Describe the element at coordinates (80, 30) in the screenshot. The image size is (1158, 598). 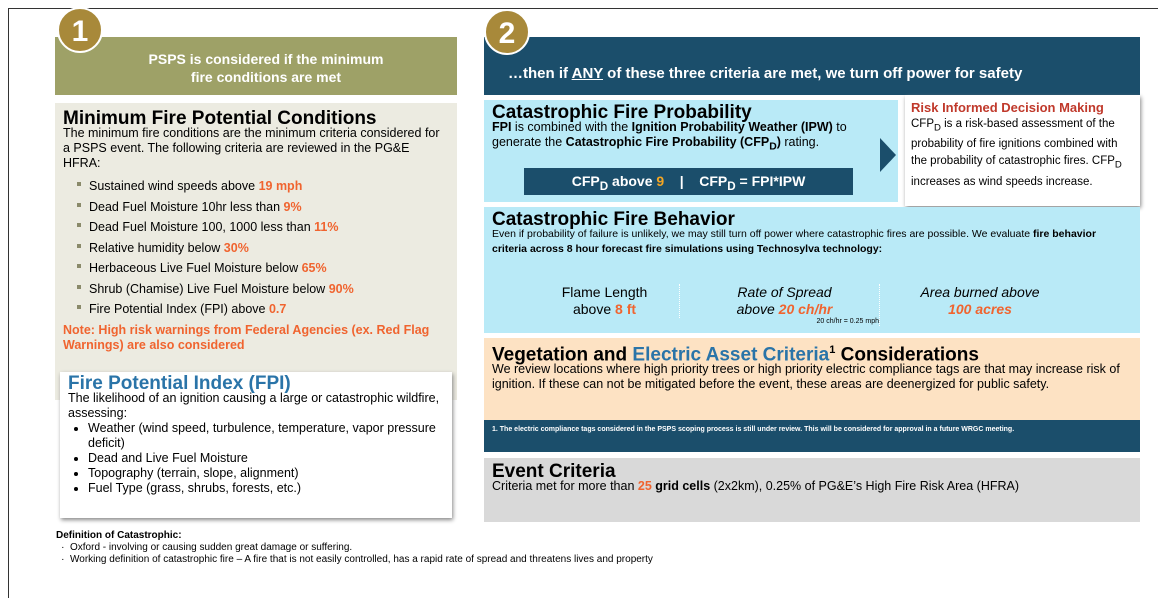
I see `badge: 1` at that location.